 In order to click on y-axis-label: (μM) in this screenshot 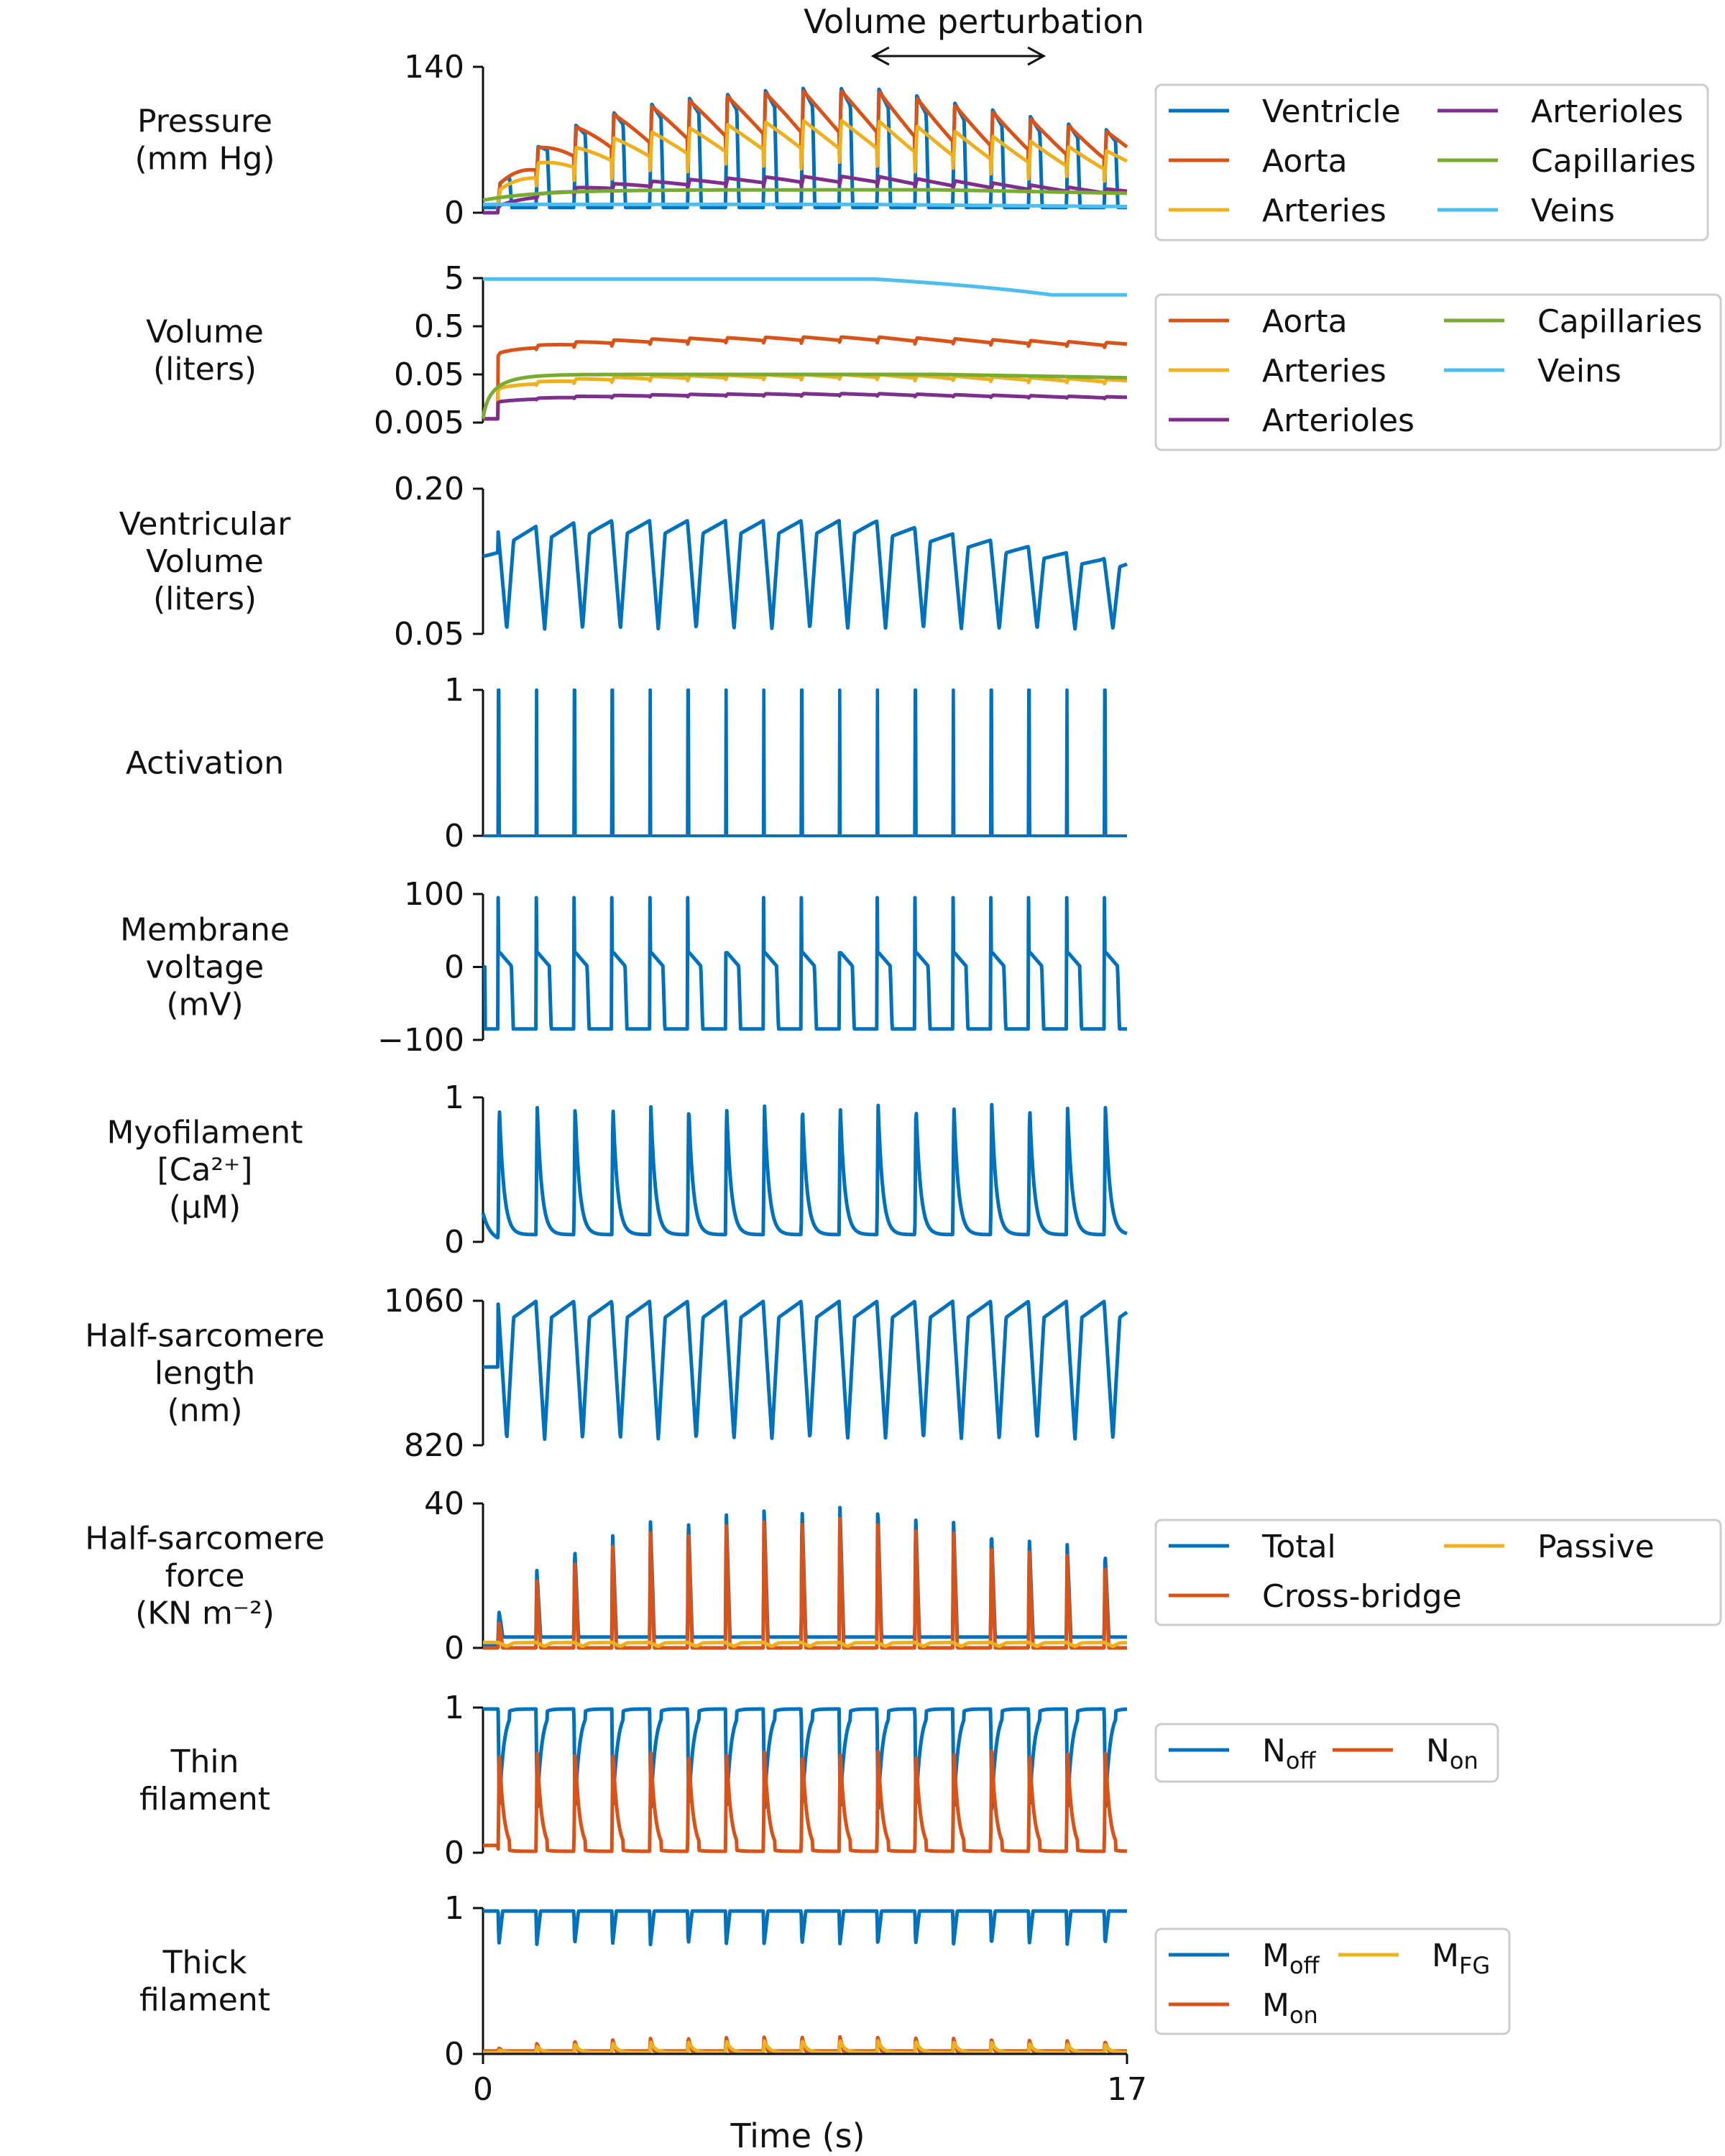, I will do `click(205, 1207)`.